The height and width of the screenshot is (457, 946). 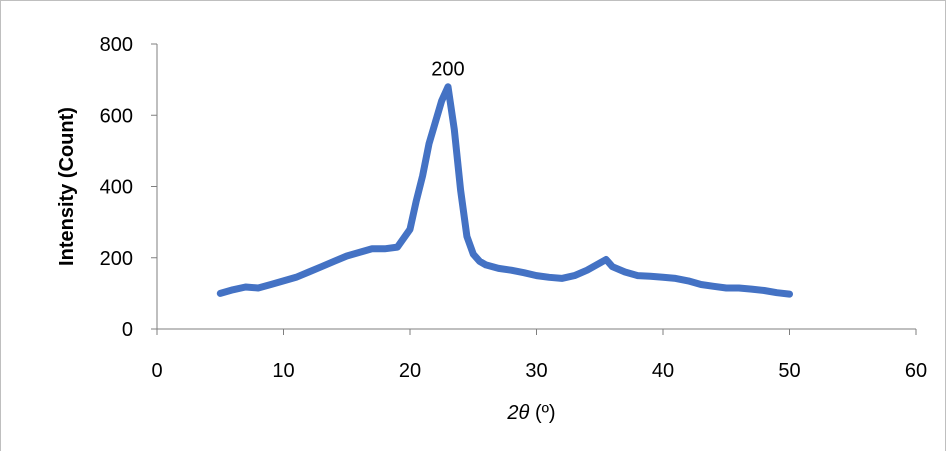 What do you see at coordinates (116, 45) in the screenshot?
I see `y-tick-label: 800` at bounding box center [116, 45].